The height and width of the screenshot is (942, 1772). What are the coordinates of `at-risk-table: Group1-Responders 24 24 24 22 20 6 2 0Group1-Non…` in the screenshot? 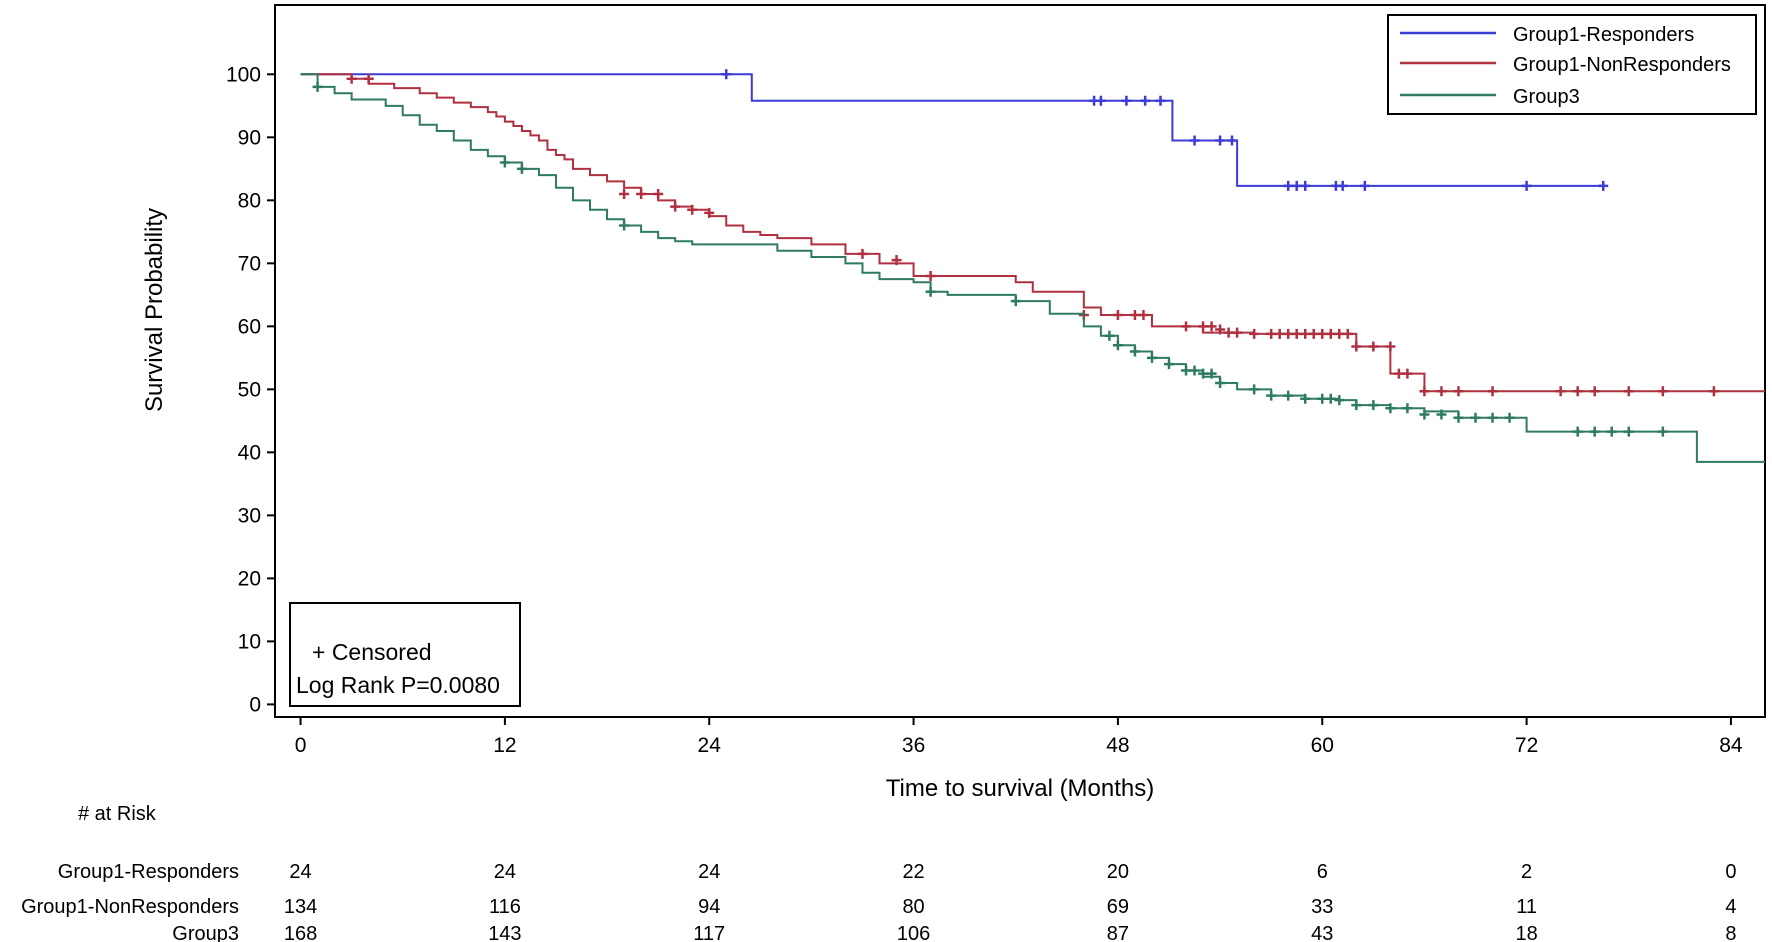 It's located at (878, 901).